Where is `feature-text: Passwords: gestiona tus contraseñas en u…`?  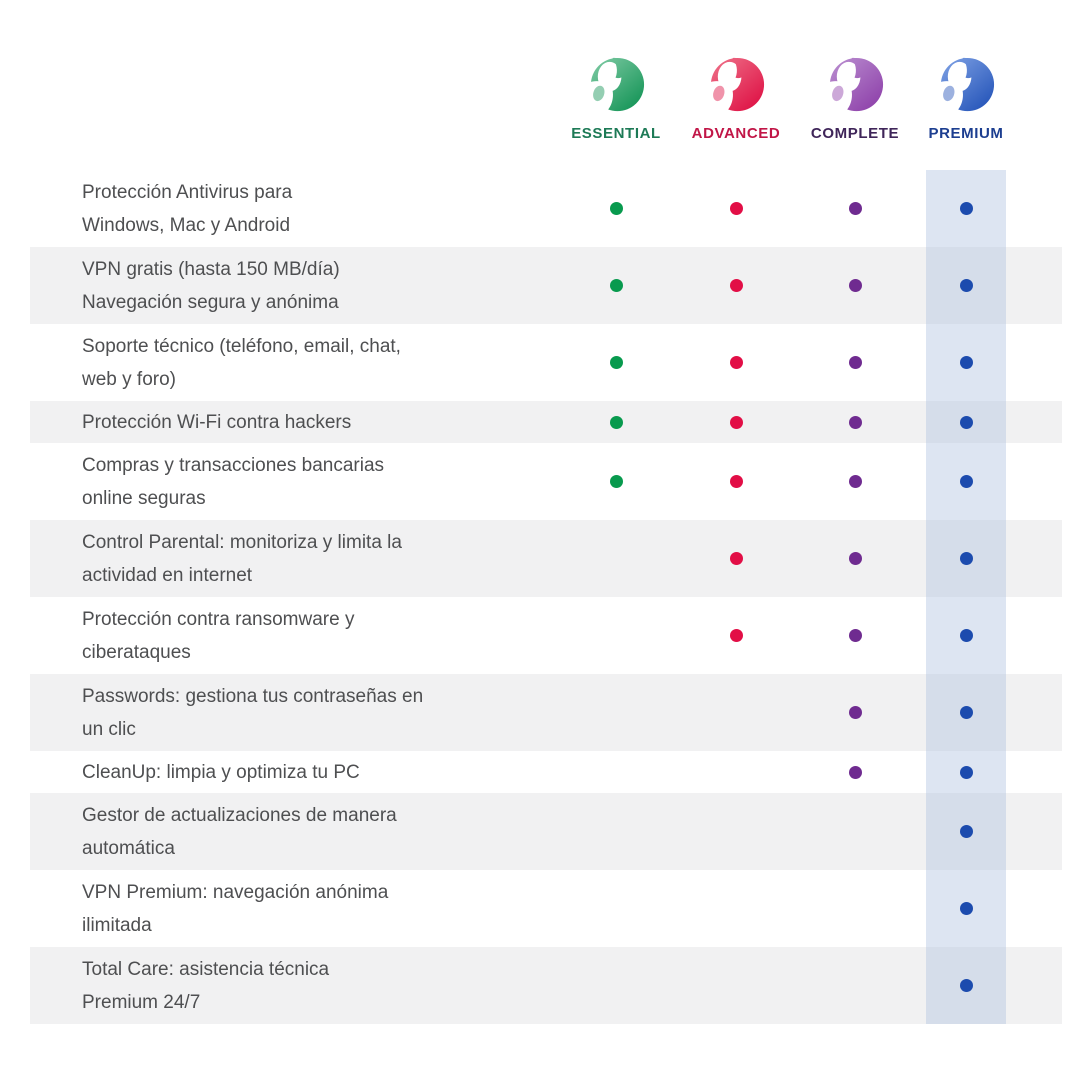 feature-text: Passwords: gestiona tus contraseñas en u… is located at coordinates (253, 712).